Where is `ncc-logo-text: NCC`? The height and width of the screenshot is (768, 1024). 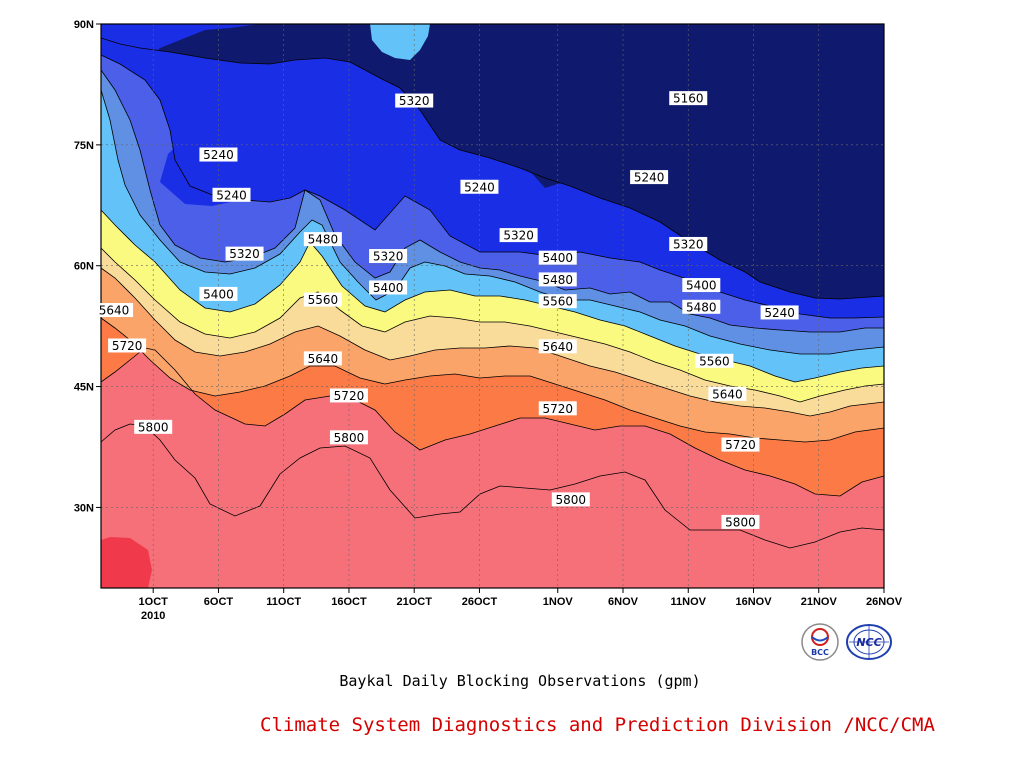
ncc-logo-text: NCC is located at coordinates (868, 642).